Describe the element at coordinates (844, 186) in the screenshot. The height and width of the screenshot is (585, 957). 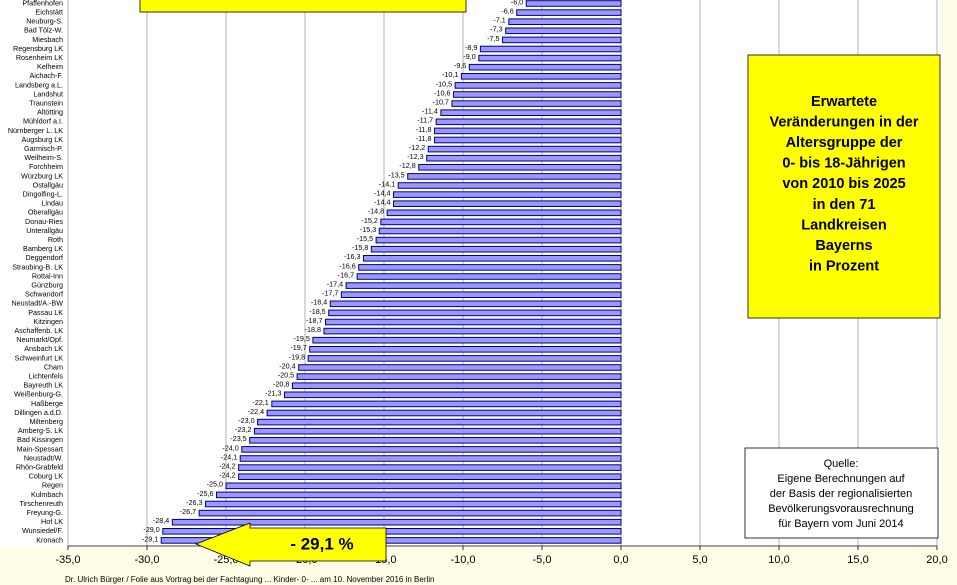
I see `title-box` at that location.